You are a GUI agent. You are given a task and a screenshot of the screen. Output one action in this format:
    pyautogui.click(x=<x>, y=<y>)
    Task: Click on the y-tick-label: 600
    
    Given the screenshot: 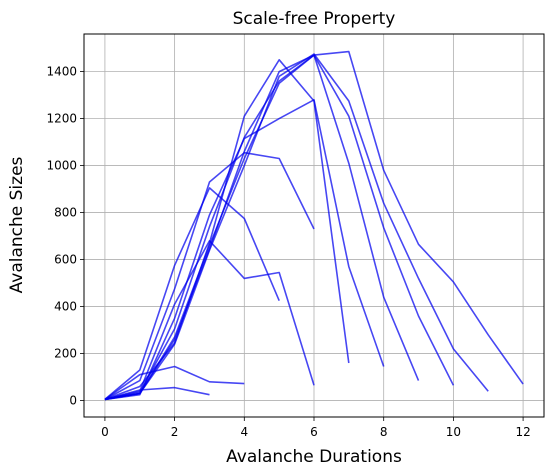 What is the action you would take?
    pyautogui.click(x=65, y=260)
    